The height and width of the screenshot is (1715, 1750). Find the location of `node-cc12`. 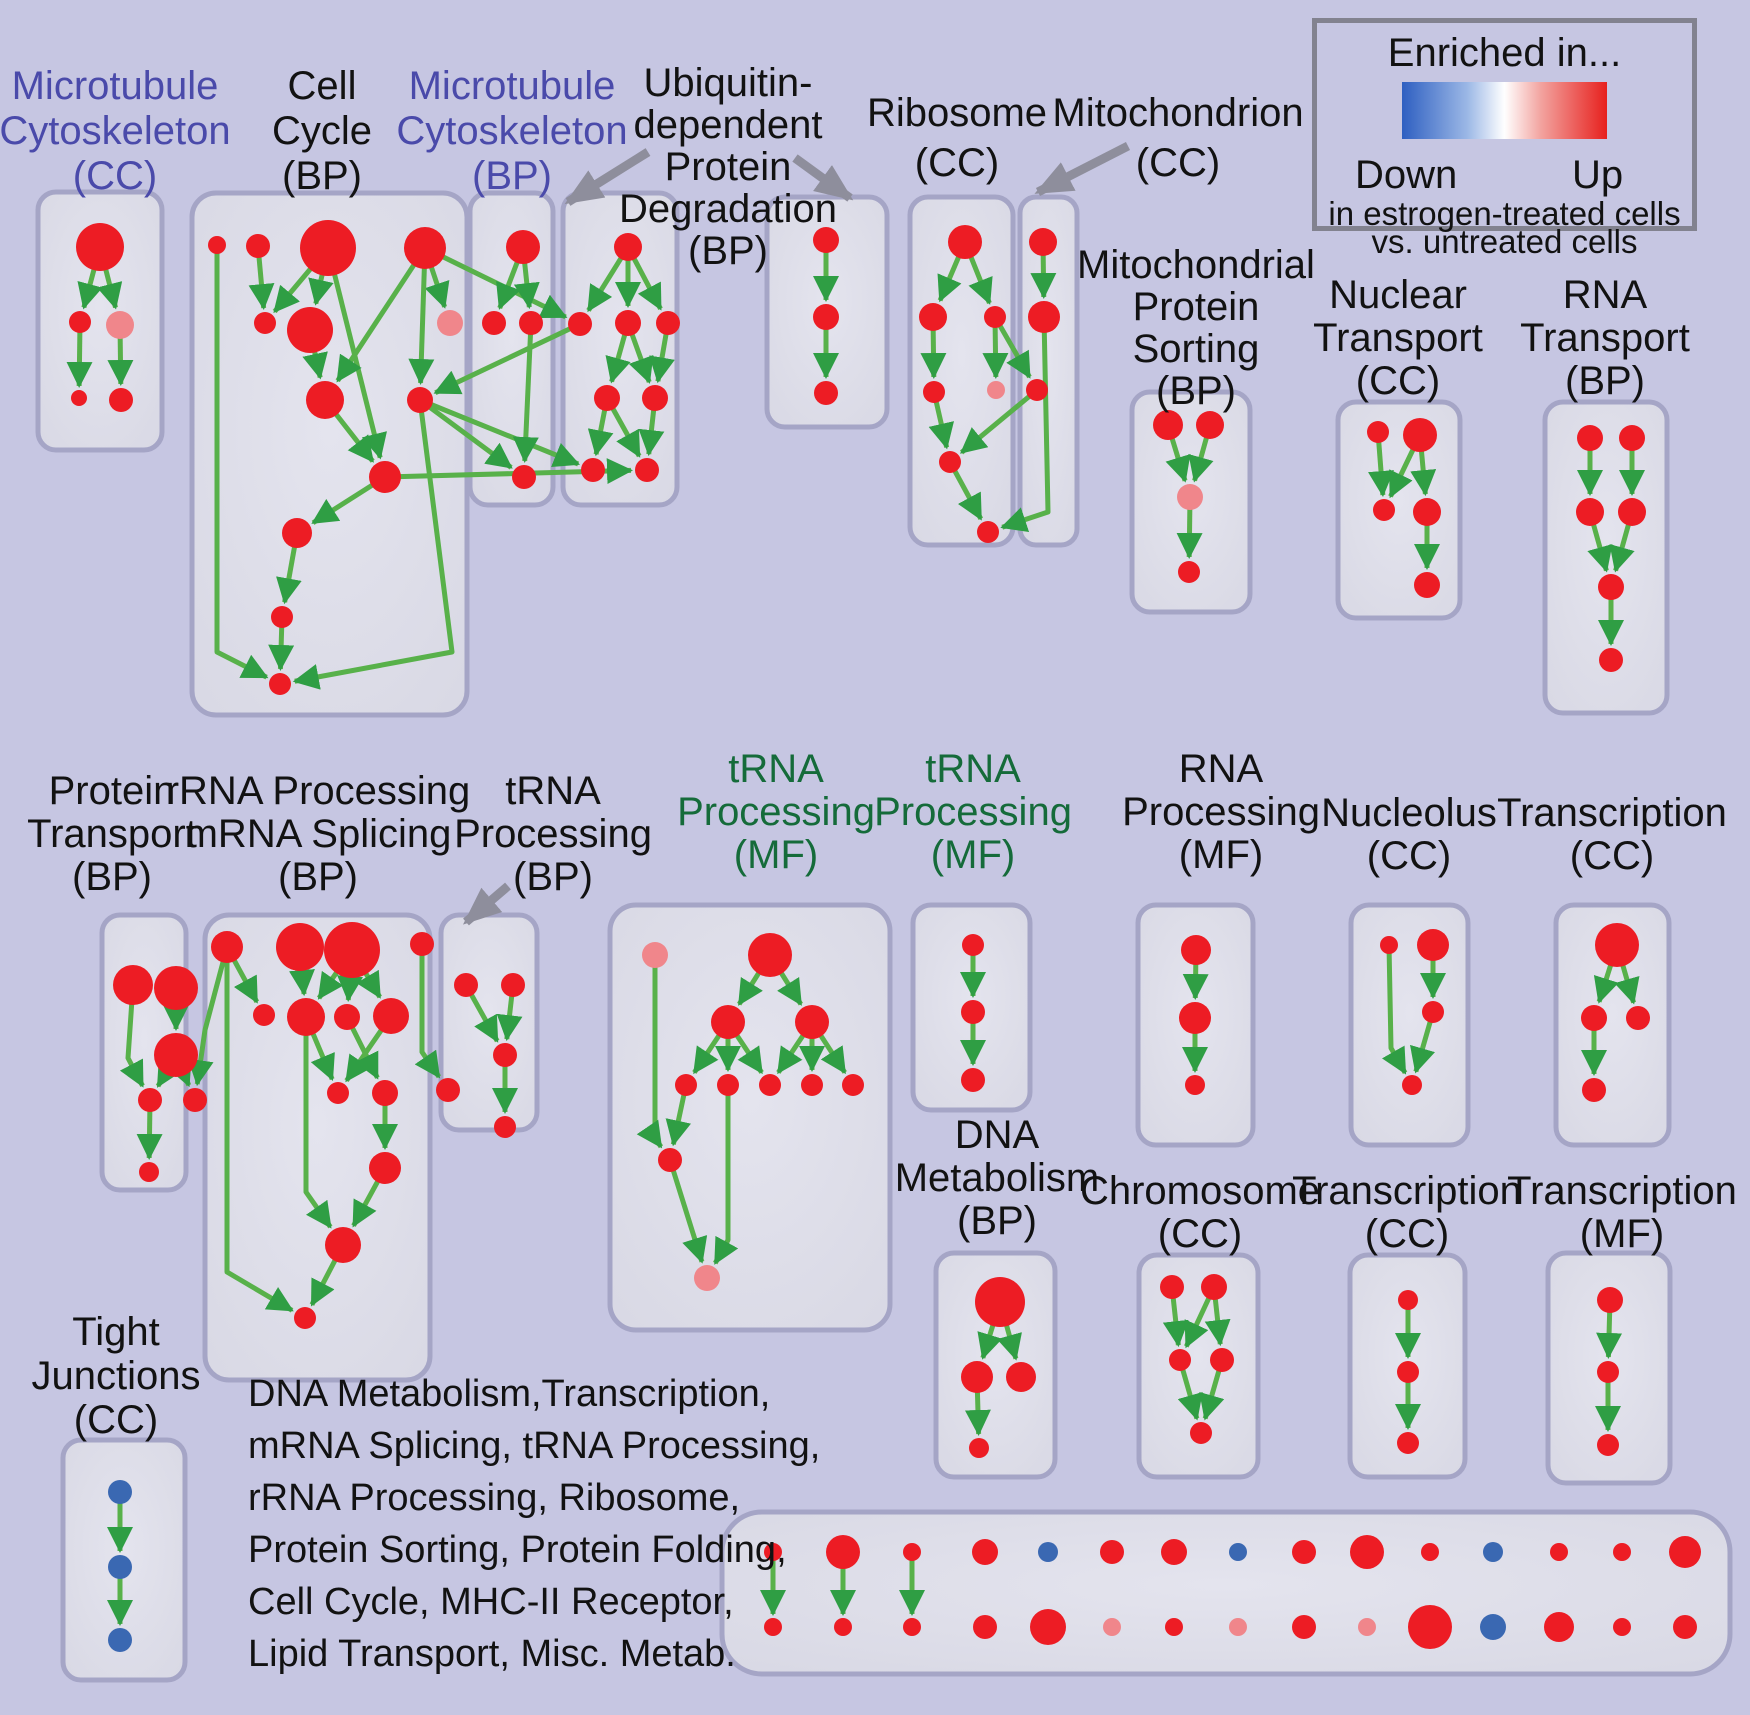

node-cc12 is located at coordinates (280, 684).